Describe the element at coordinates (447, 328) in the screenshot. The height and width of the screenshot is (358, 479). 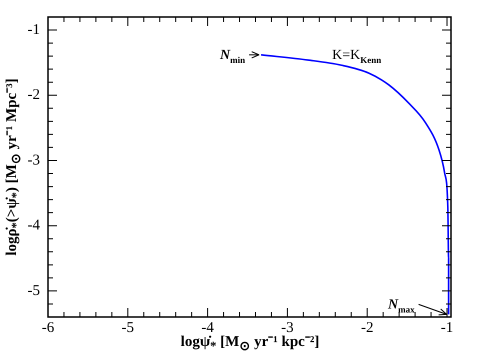
I see `x-tick-label: -1` at that location.